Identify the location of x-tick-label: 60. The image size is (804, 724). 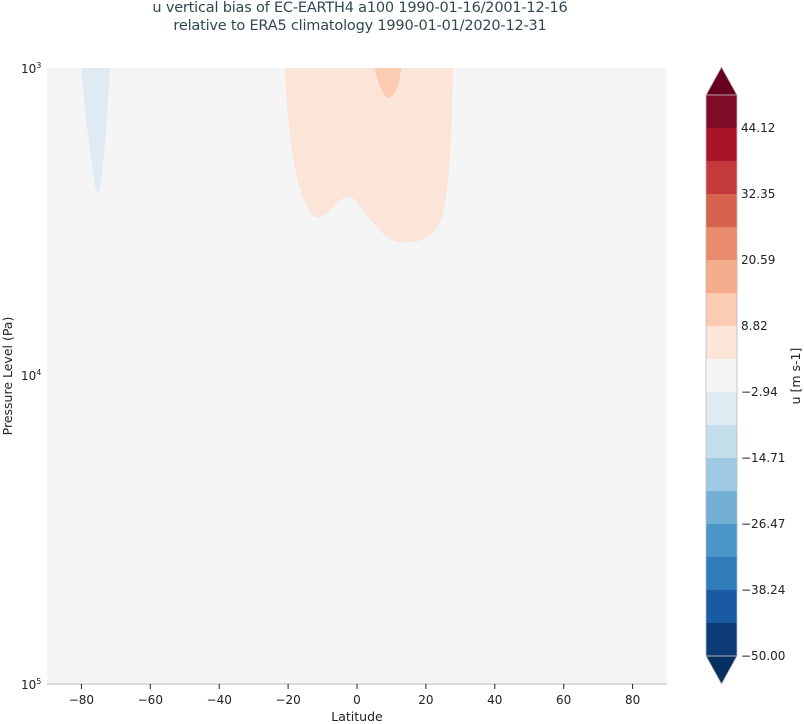
(563, 700).